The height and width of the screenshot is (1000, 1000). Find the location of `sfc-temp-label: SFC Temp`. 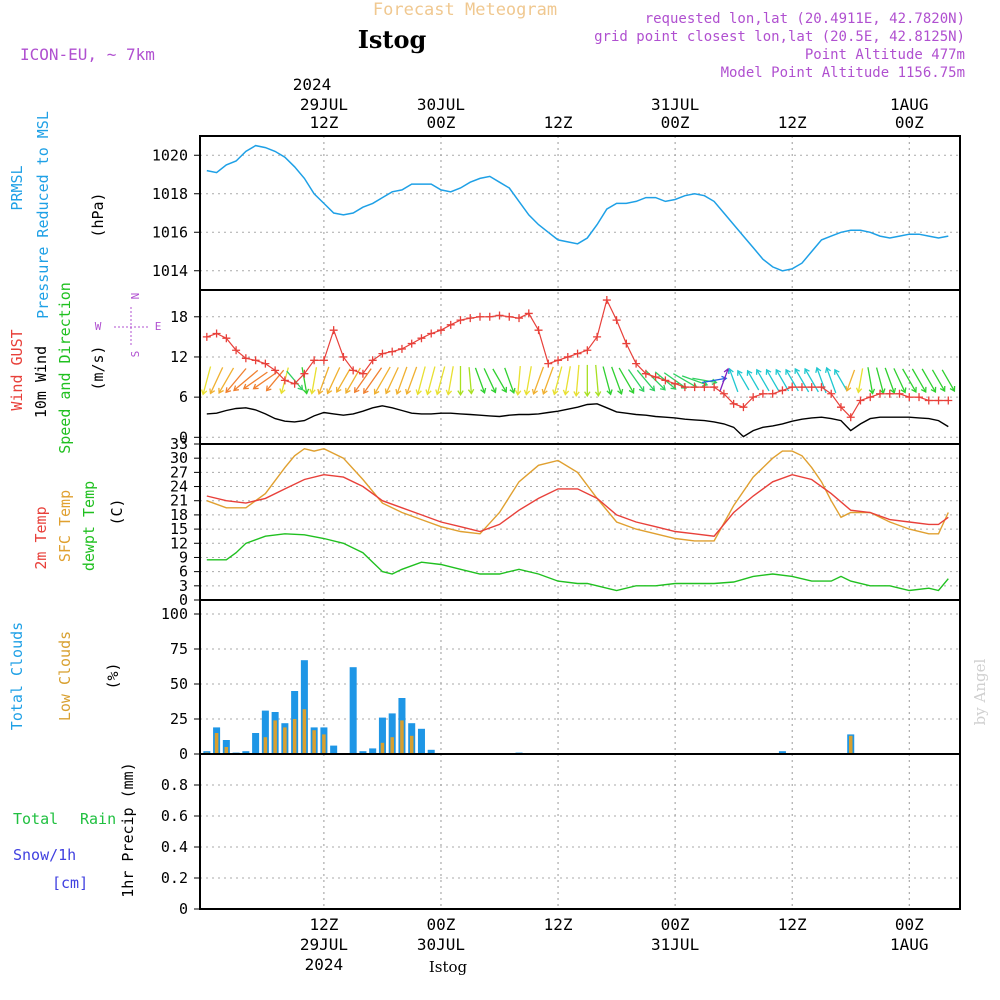

sfc-temp-label: SFC Temp is located at coordinates (65, 526).